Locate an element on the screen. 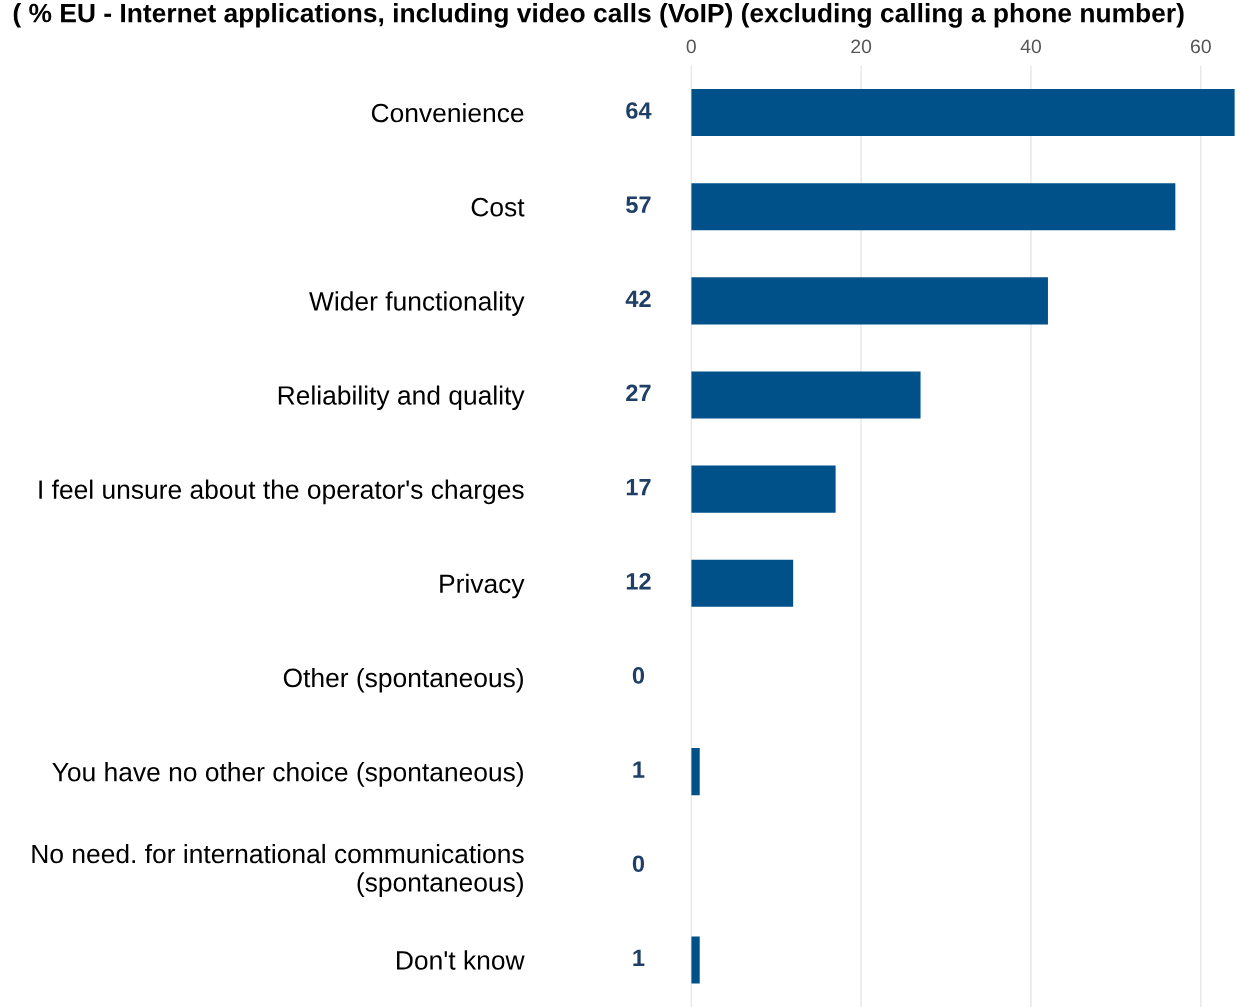  y-tick-label: Reliability and quality is located at coordinates (401, 398).